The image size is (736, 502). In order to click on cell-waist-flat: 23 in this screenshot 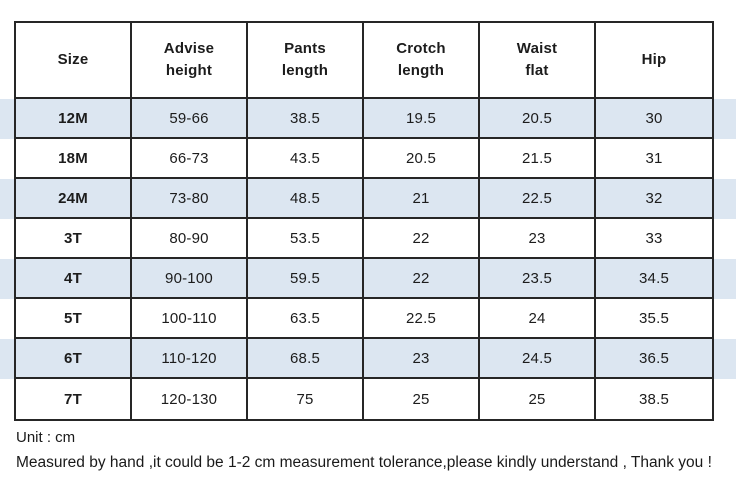, I will do `click(538, 239)`.